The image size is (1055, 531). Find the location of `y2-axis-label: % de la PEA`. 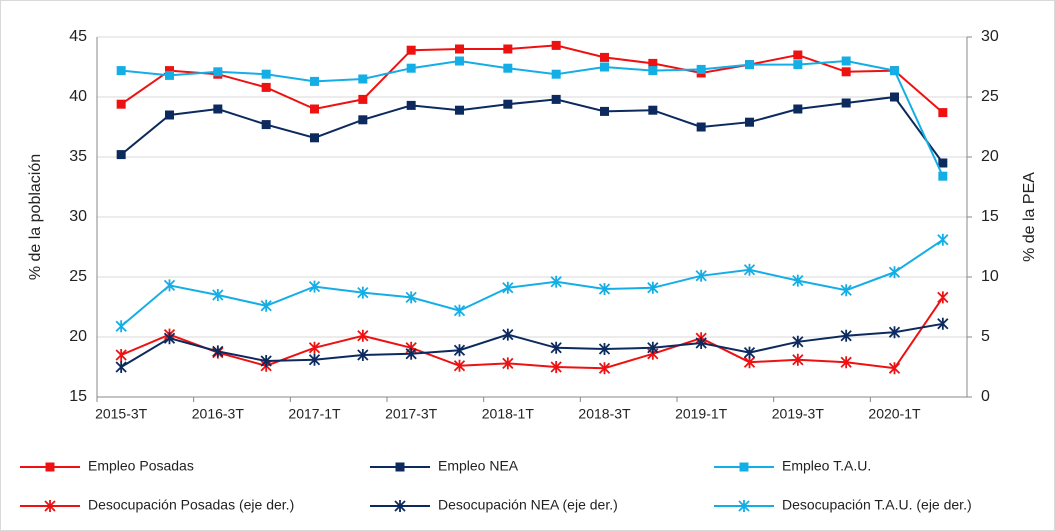

y2-axis-label: % de la PEA is located at coordinates (1029, 217).